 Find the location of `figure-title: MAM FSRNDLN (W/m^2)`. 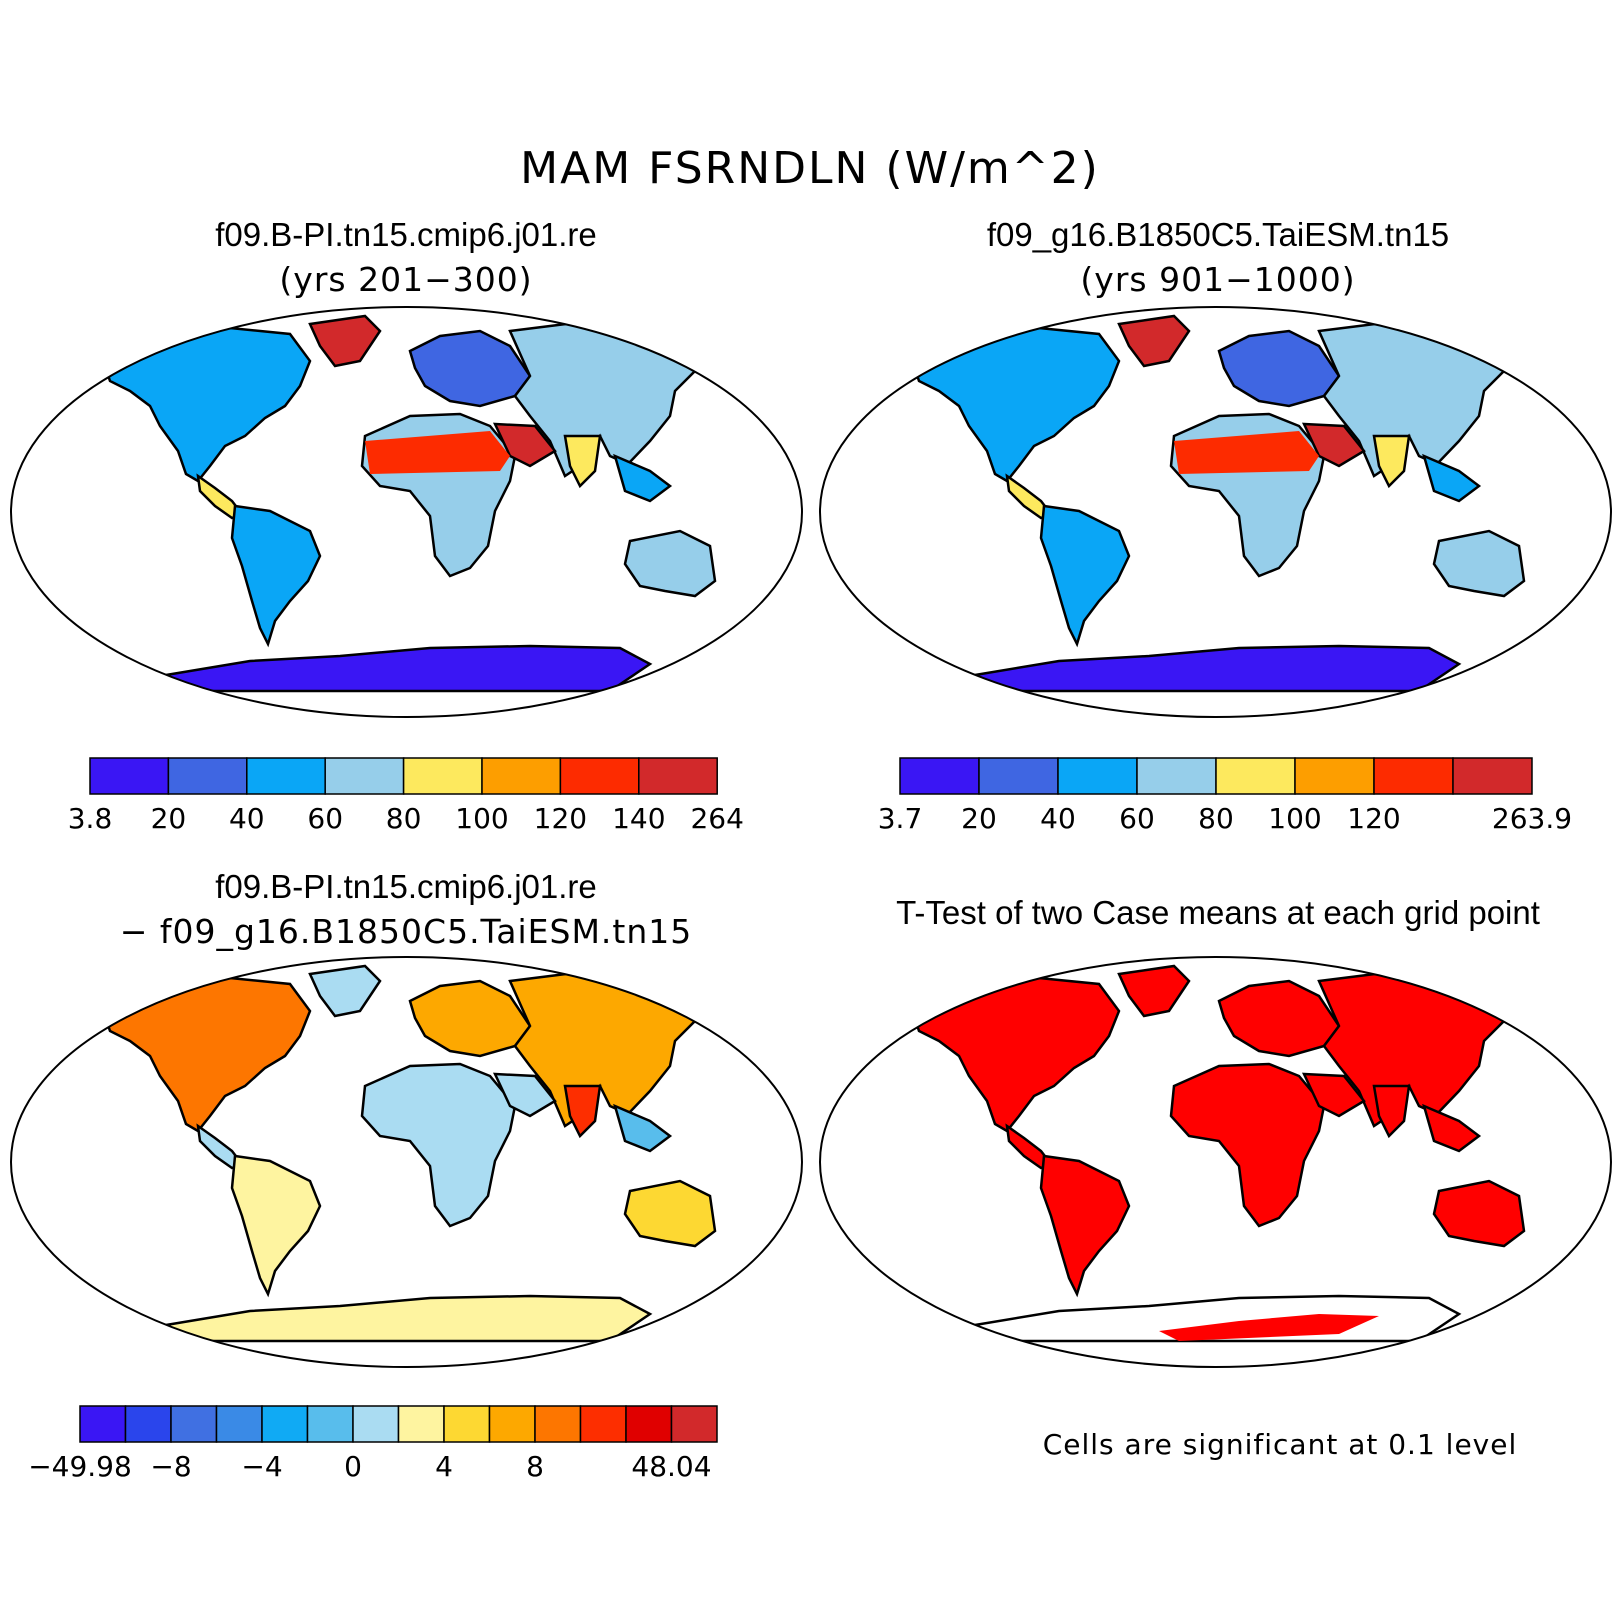

figure-title: MAM FSRNDLN (W/m^2) is located at coordinates (810, 168).